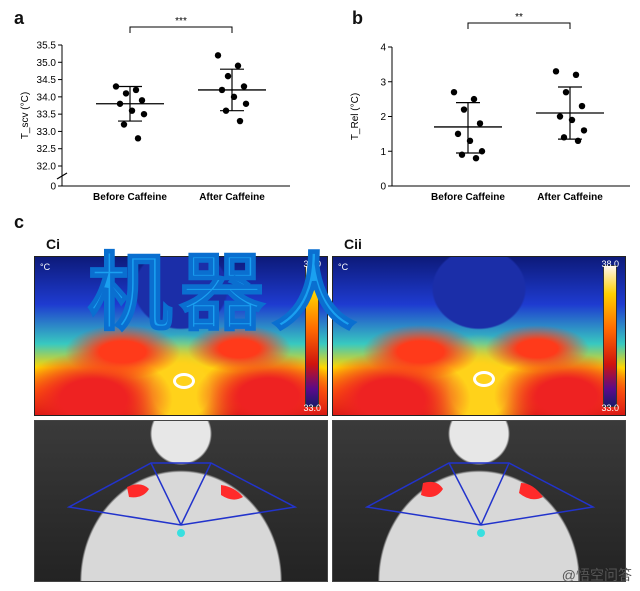  What do you see at coordinates (19, 18) in the screenshot?
I see `panel-label-a: a` at bounding box center [19, 18].